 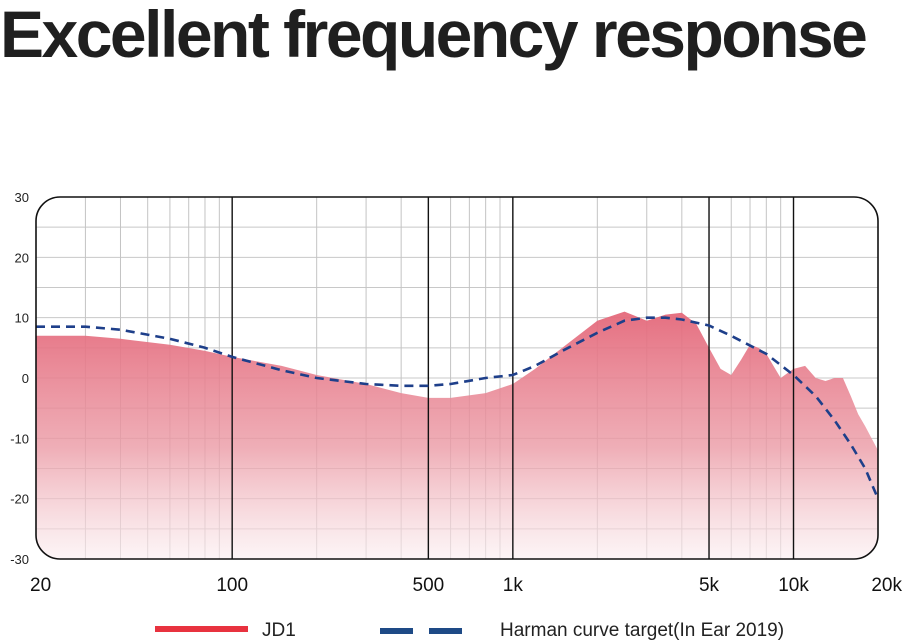 What do you see at coordinates (709, 585) in the screenshot?
I see `x-tick-label: 5k` at bounding box center [709, 585].